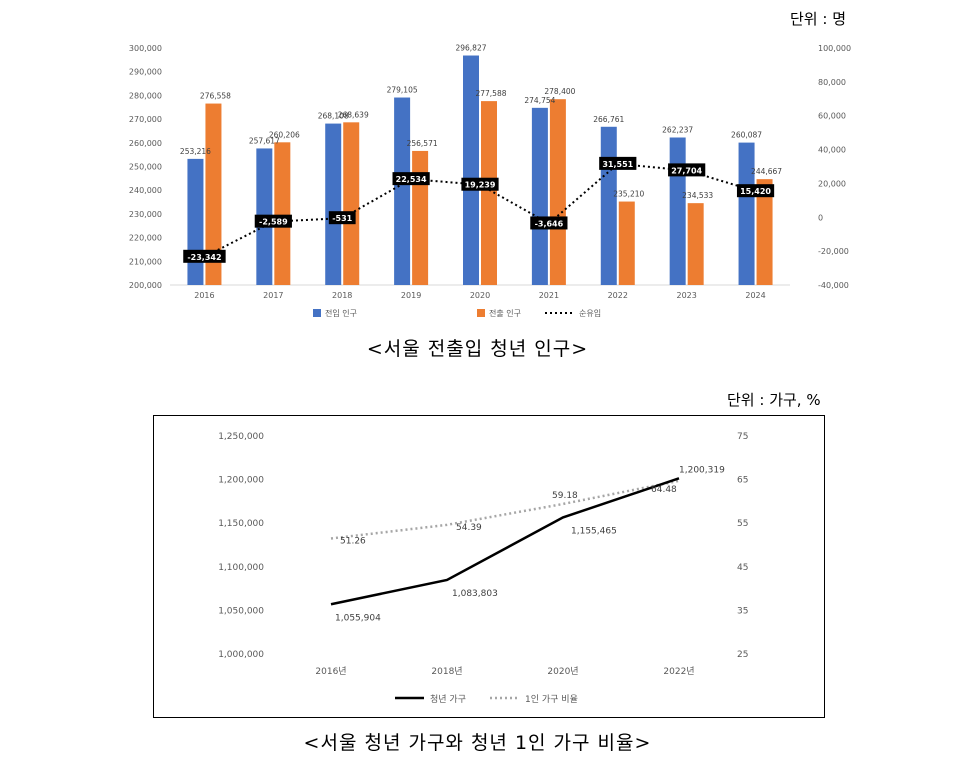 This screenshot has height=764, width=955. What do you see at coordinates (411, 295) in the screenshot?
I see `x-tick-label: 2019` at bounding box center [411, 295].